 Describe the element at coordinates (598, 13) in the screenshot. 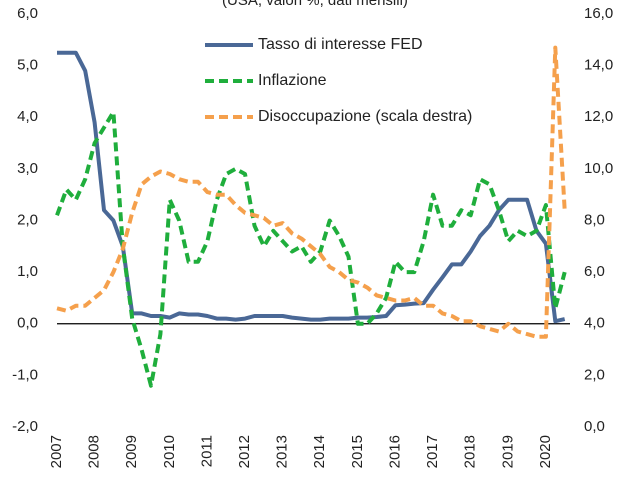

I see `y2-tick-label: 16,0` at that location.